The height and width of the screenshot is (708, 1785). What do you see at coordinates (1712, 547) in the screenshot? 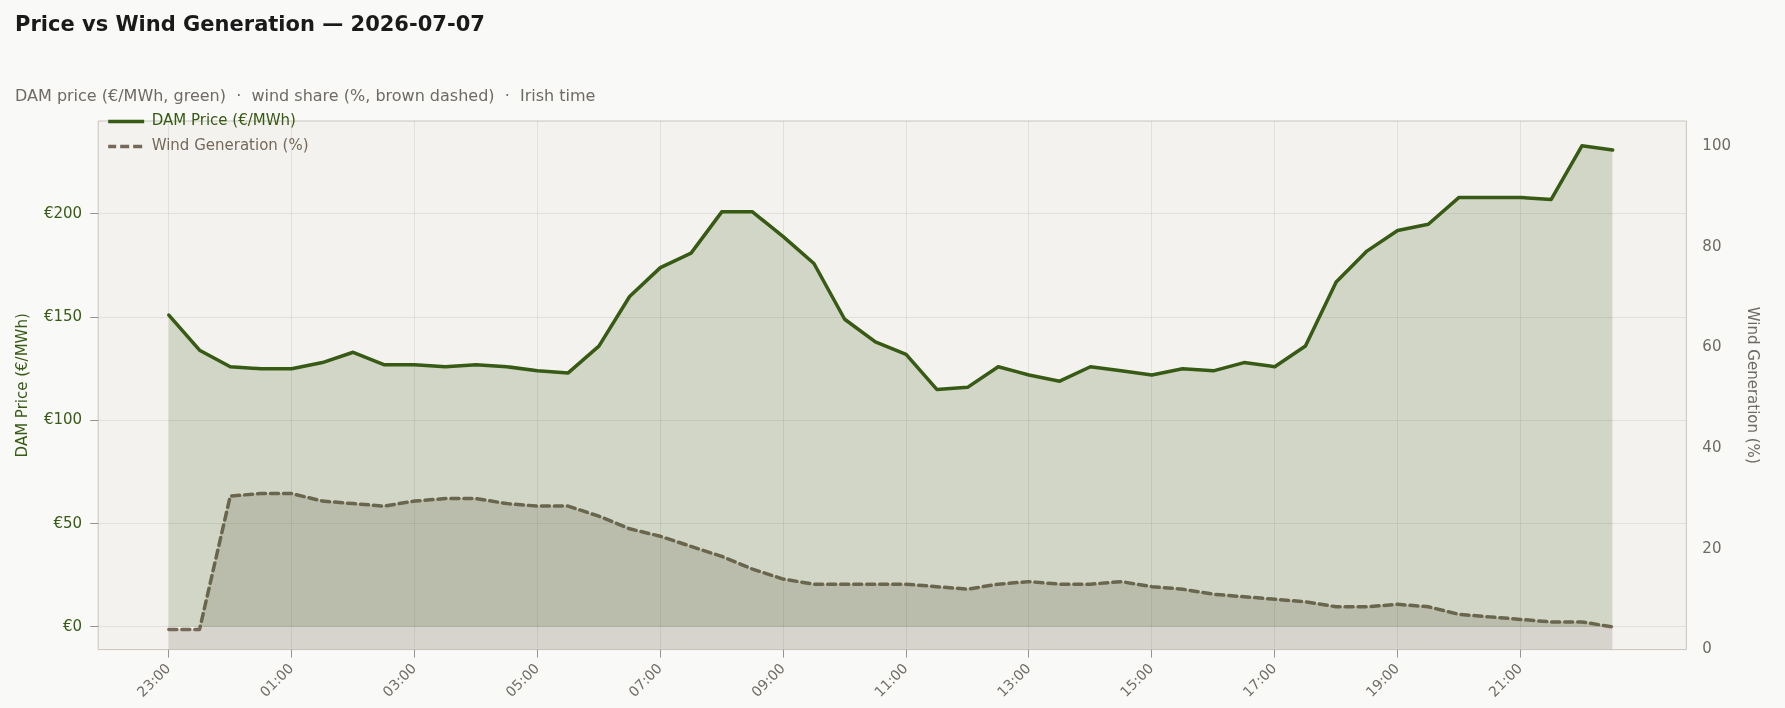
I see `y2-tick-label: 20` at bounding box center [1712, 547].